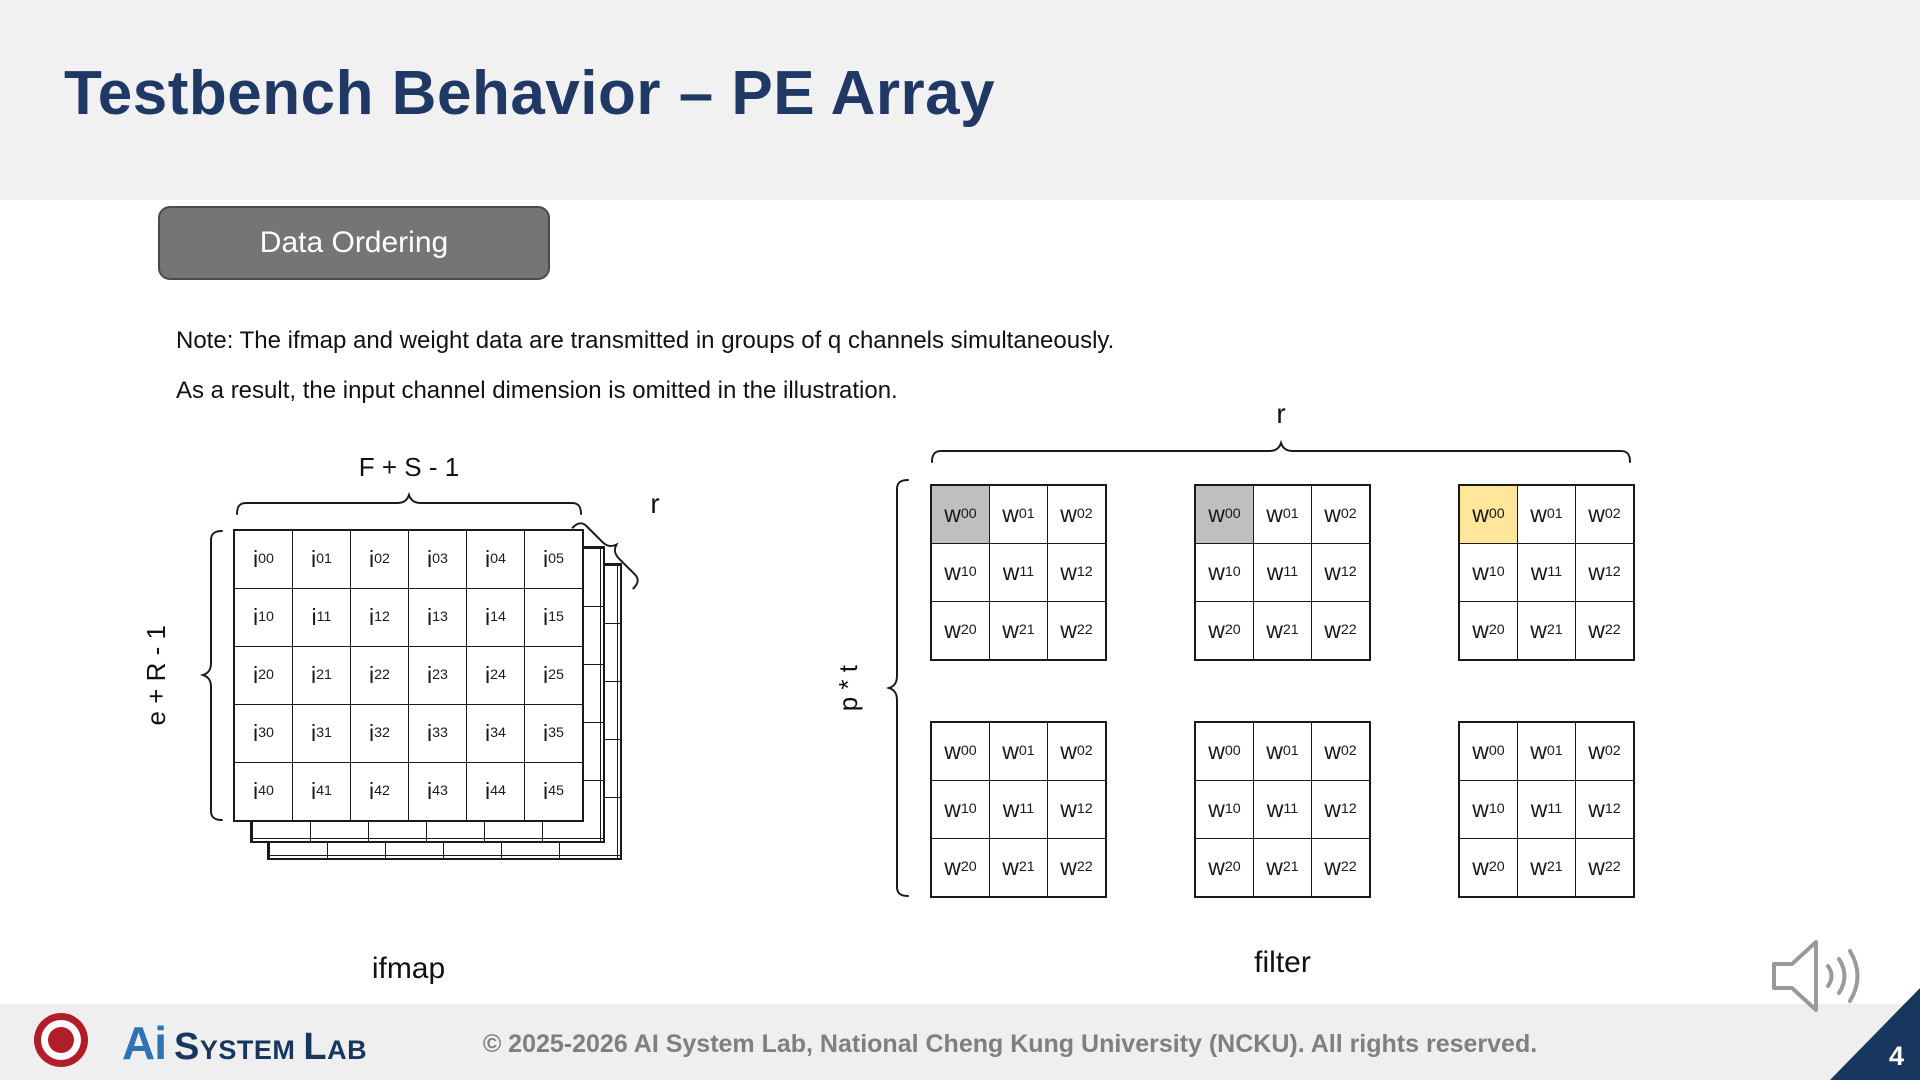 This screenshot has width=1920, height=1080. Describe the element at coordinates (321, 733) in the screenshot. I see `ifmap-cell: i 31` at that location.